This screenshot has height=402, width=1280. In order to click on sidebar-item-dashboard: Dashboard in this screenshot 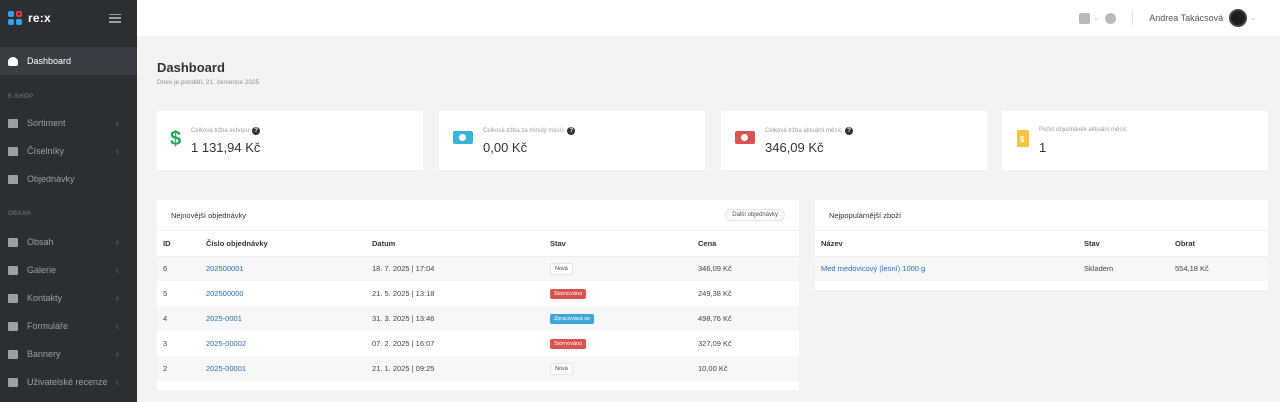, I will do `click(68, 61)`.